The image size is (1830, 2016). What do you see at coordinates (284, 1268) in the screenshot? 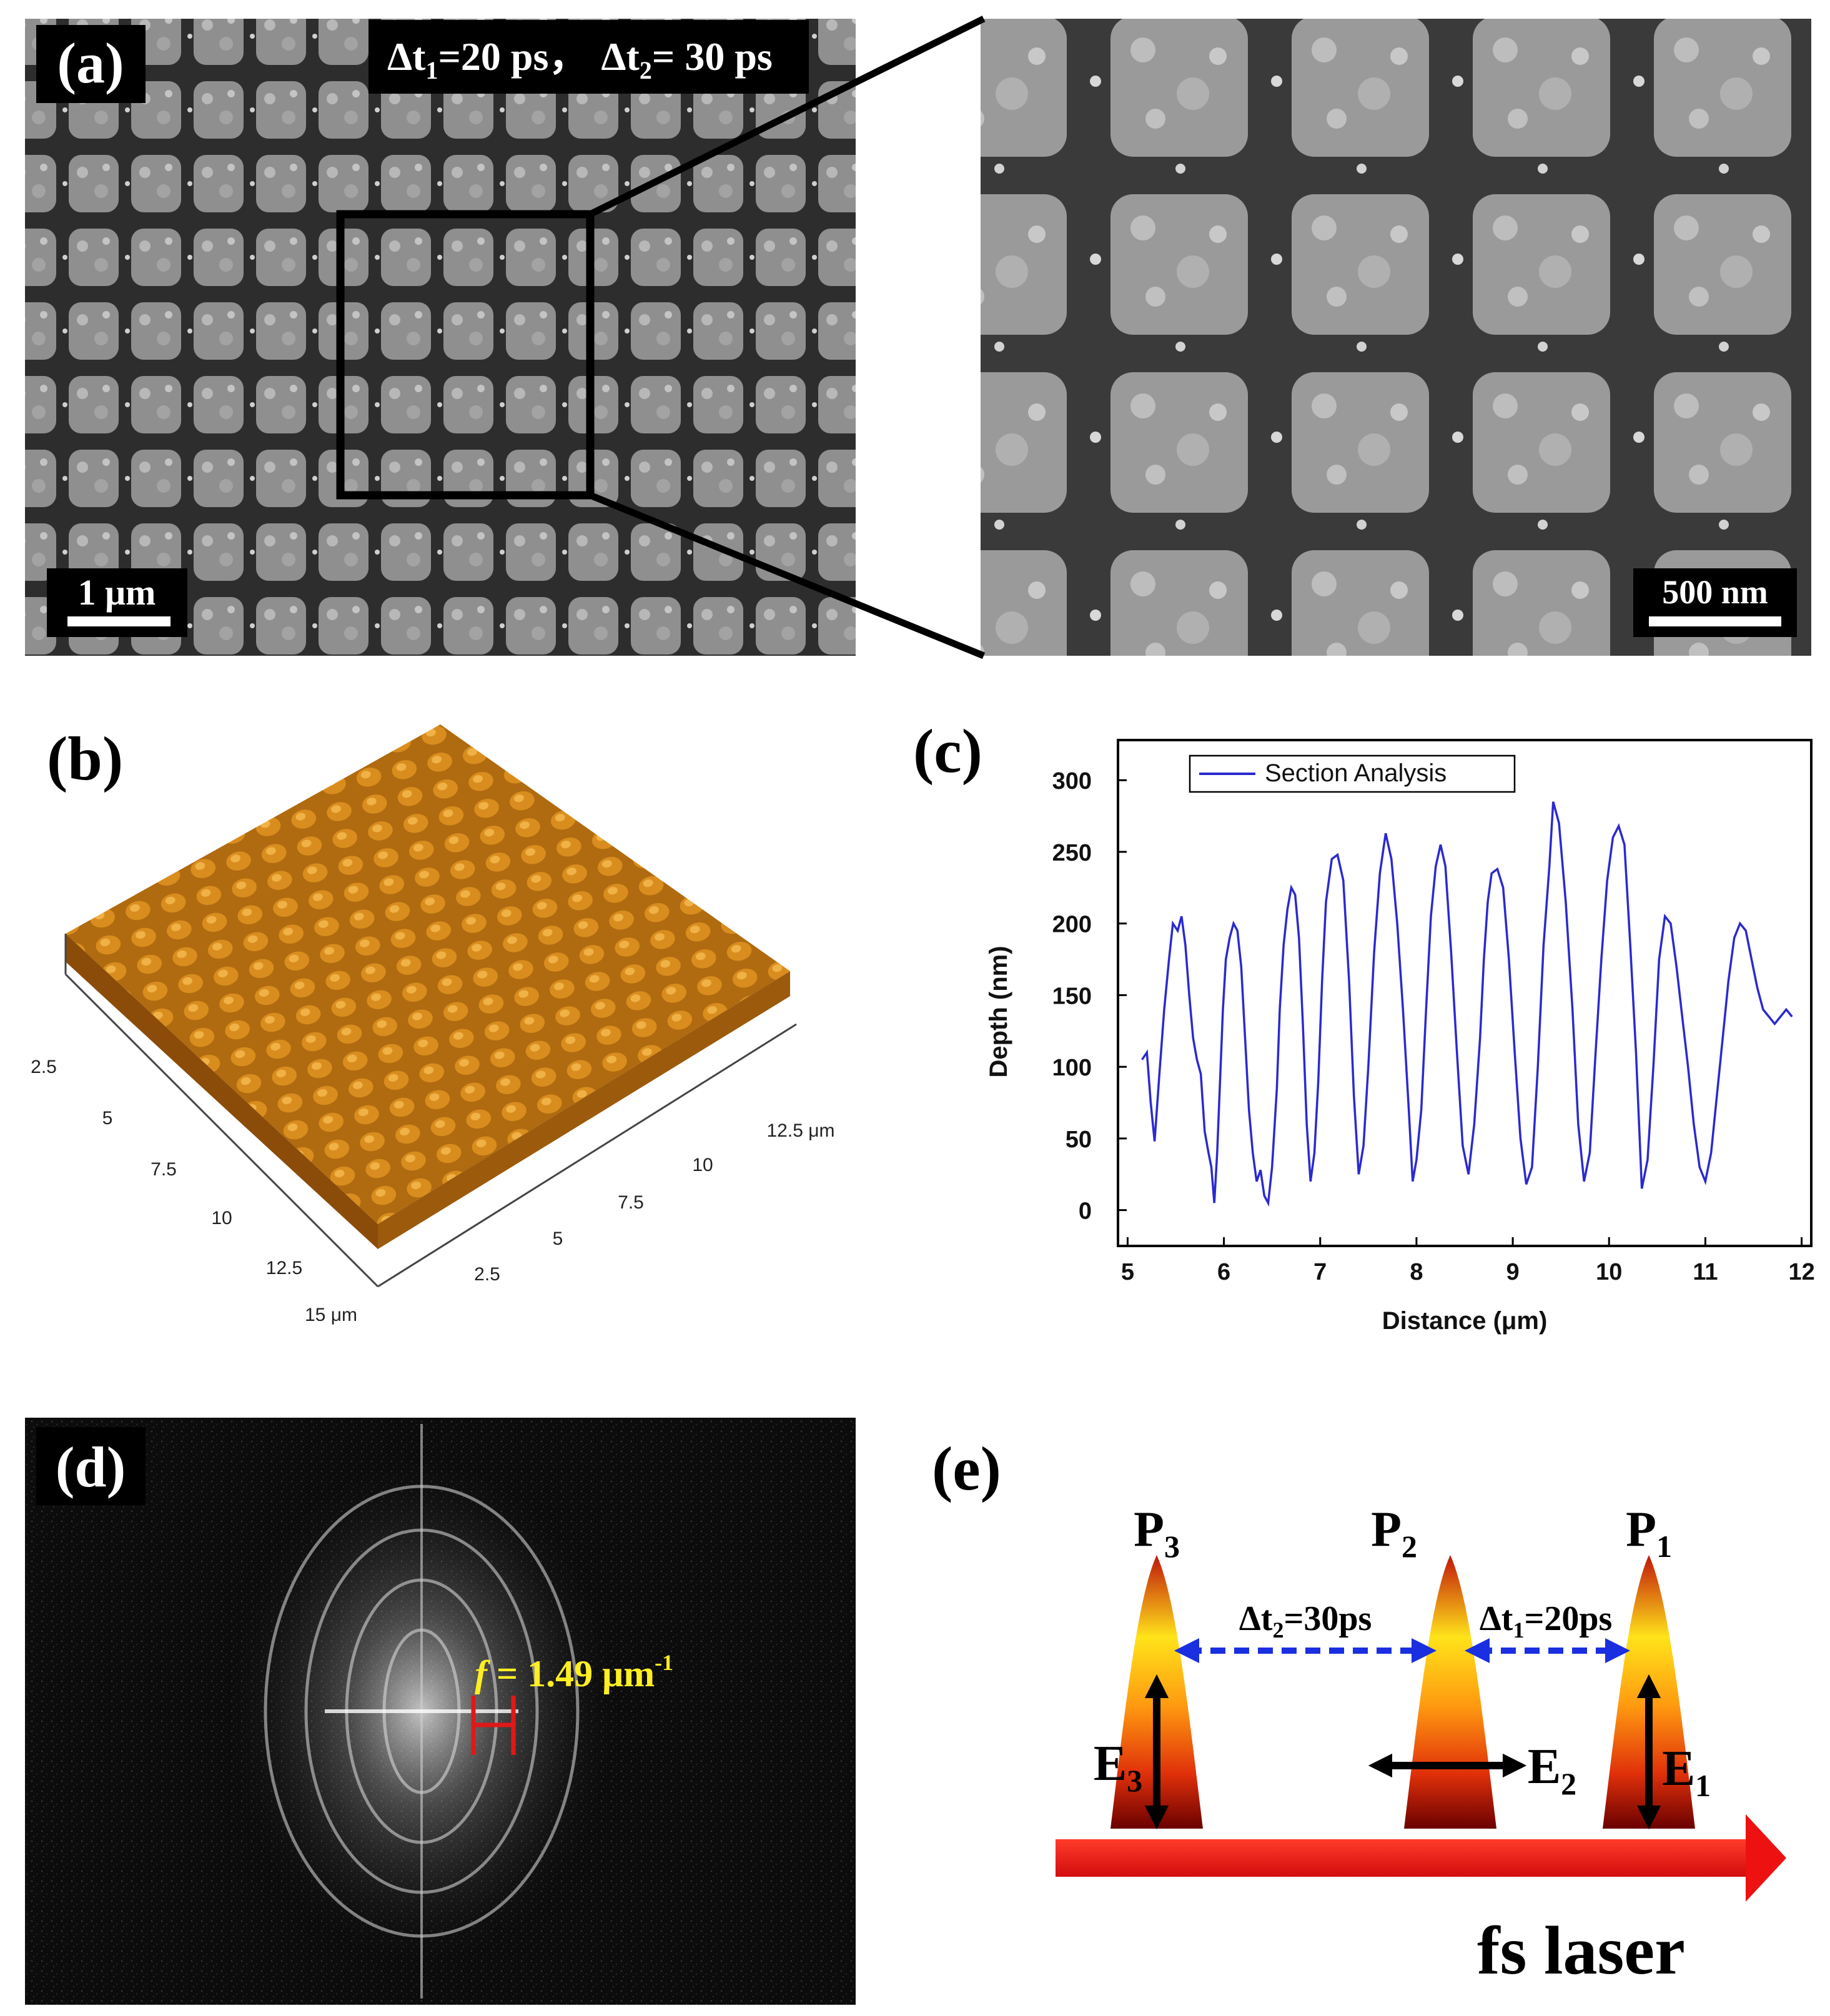
I see `afm-axis-1-tick: 12.5` at bounding box center [284, 1268].